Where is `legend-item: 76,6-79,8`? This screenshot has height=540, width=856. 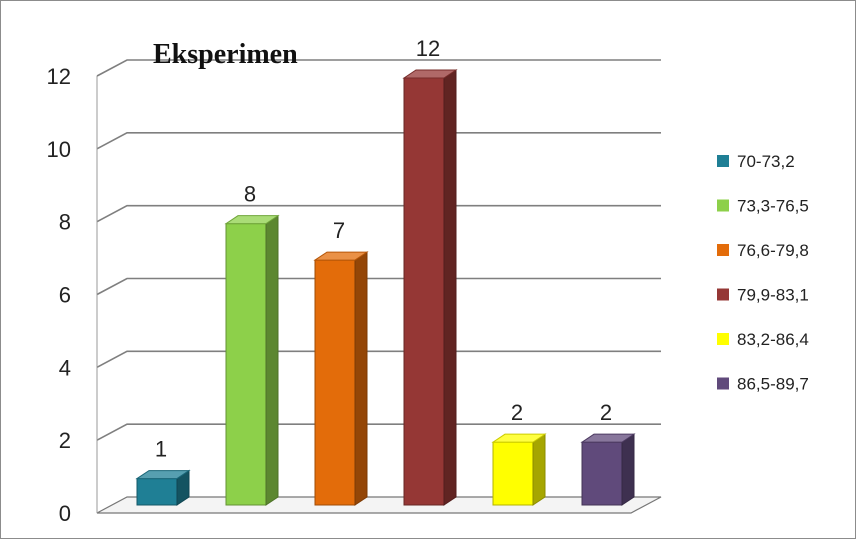 legend-item: 76,6-79,8 is located at coordinates (763, 250).